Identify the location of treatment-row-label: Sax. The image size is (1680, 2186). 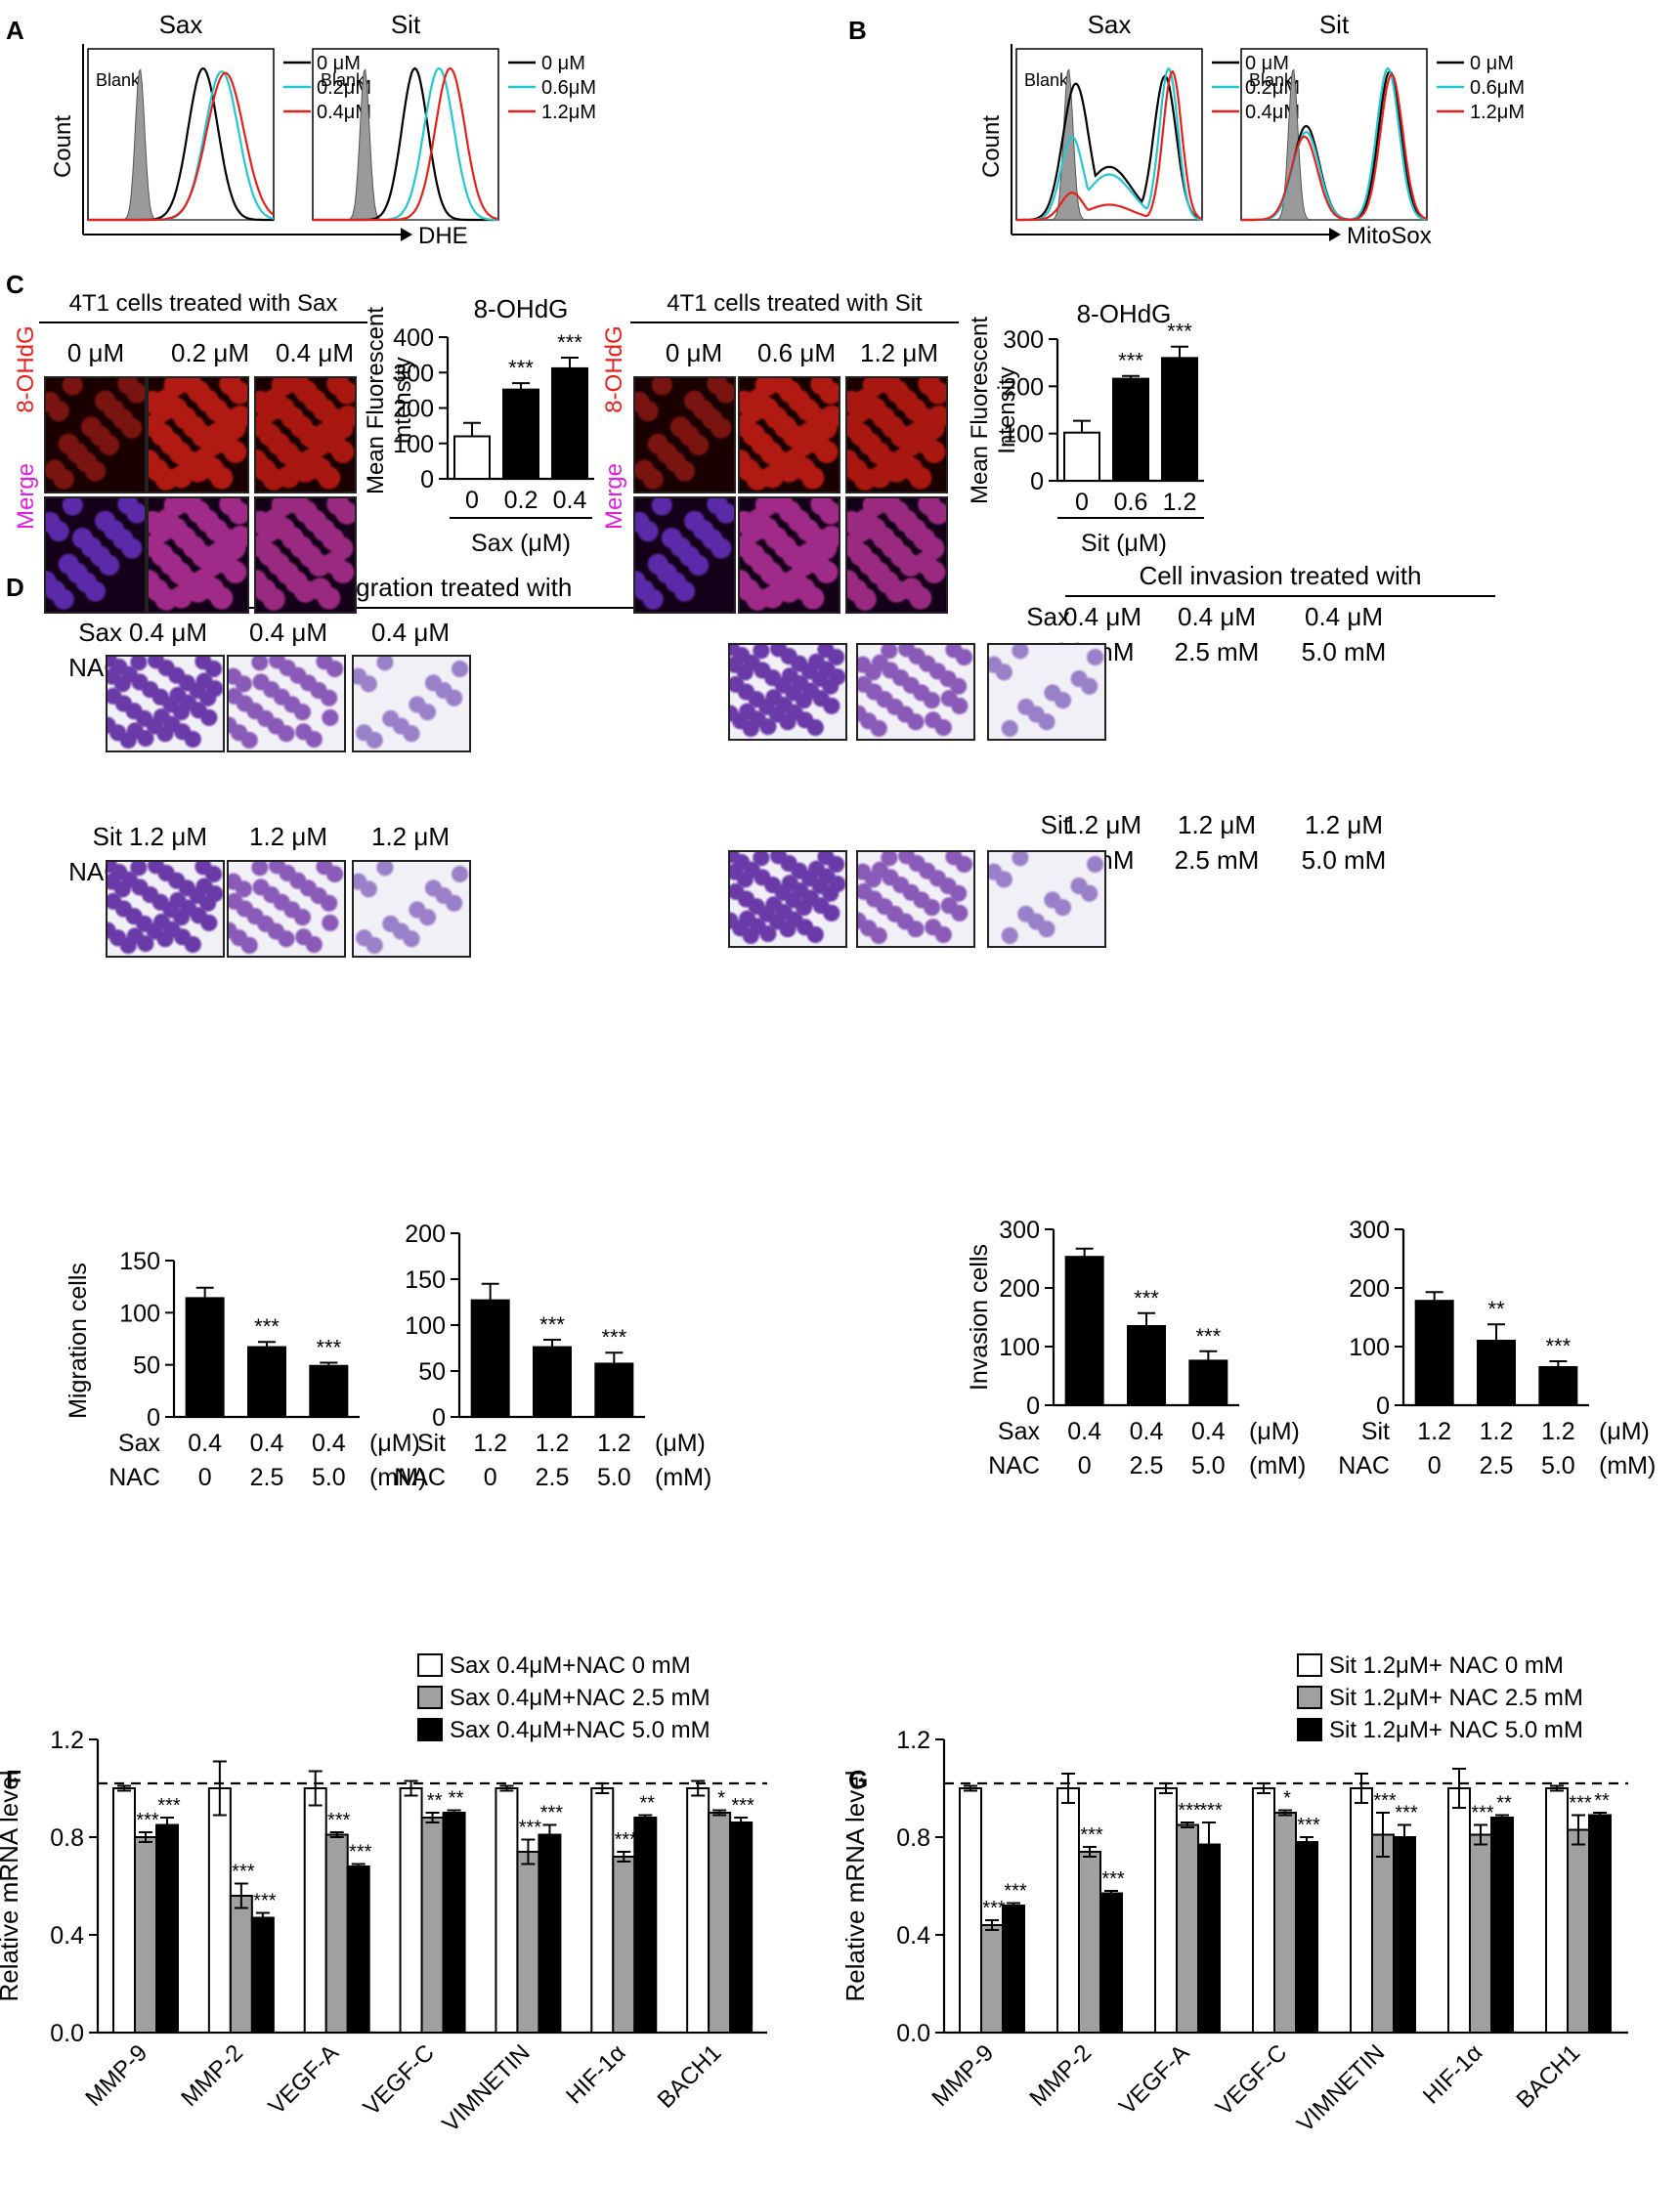
(100, 632).